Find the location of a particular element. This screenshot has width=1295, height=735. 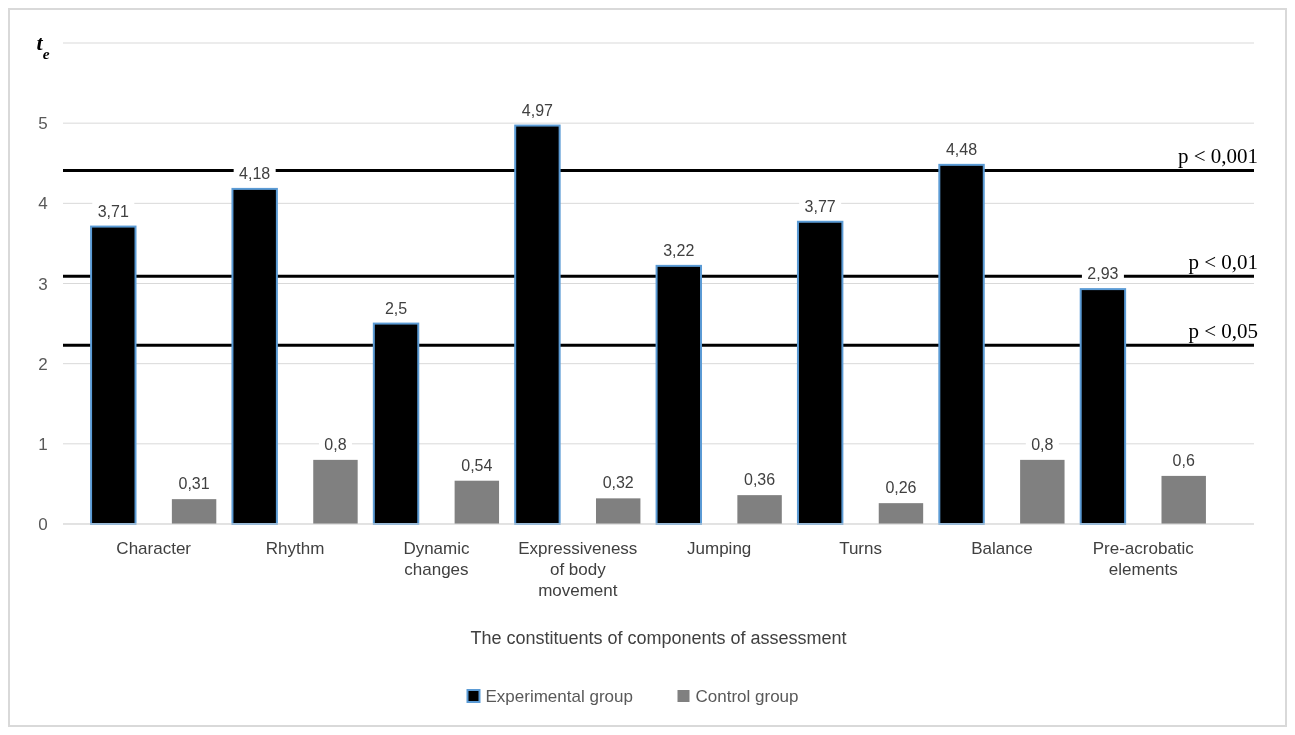

y-tick-label: 4 is located at coordinates (43, 204).